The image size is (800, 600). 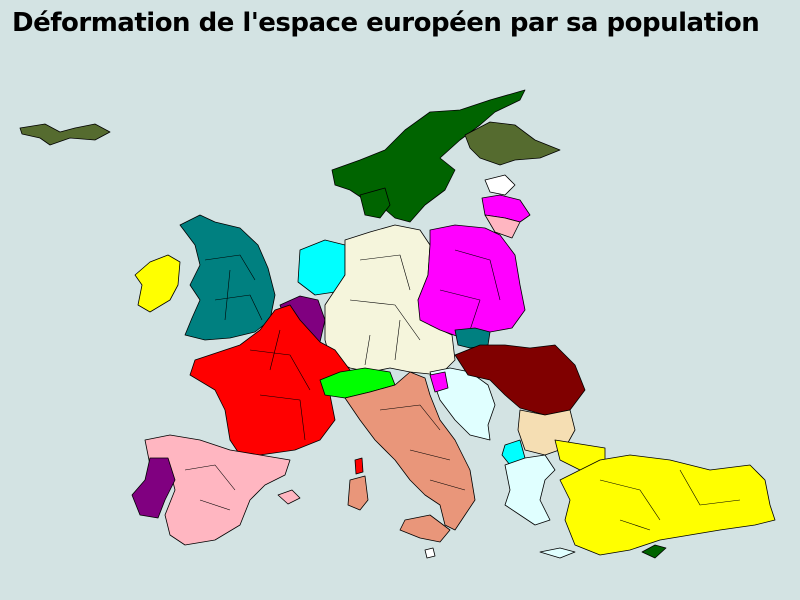 I want to click on turkey, so click(x=667, y=505).